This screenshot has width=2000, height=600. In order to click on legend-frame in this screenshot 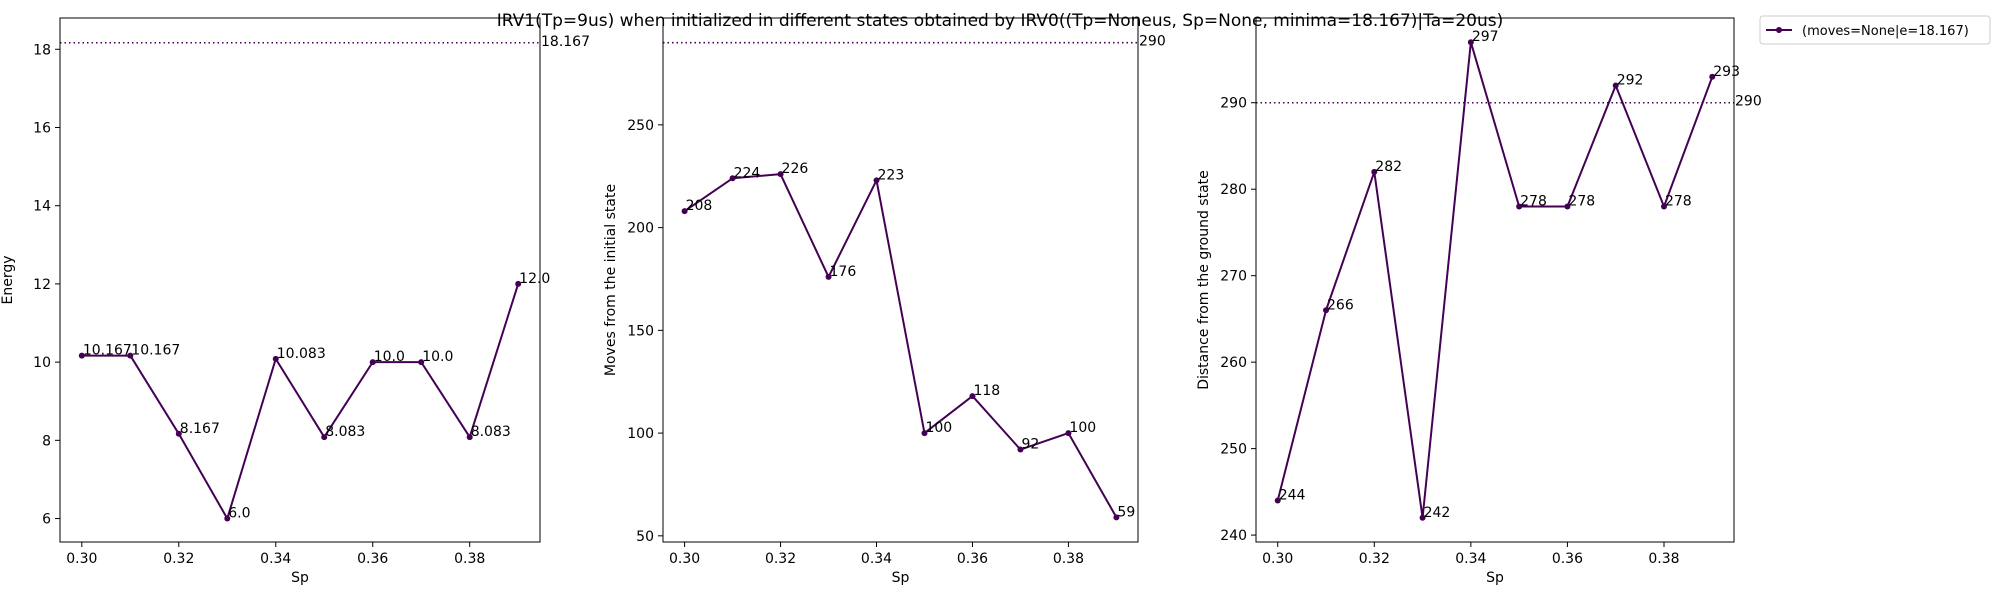, I will do `click(1875, 30)`.